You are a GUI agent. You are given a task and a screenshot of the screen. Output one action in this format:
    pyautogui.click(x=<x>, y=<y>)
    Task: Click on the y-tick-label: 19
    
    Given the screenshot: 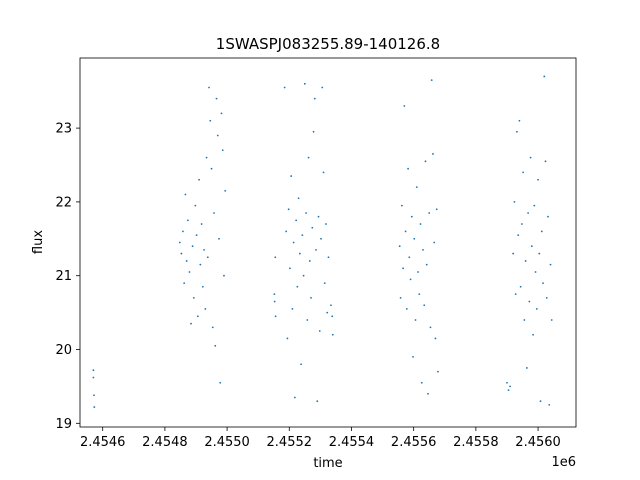 What is the action you would take?
    pyautogui.click(x=63, y=424)
    